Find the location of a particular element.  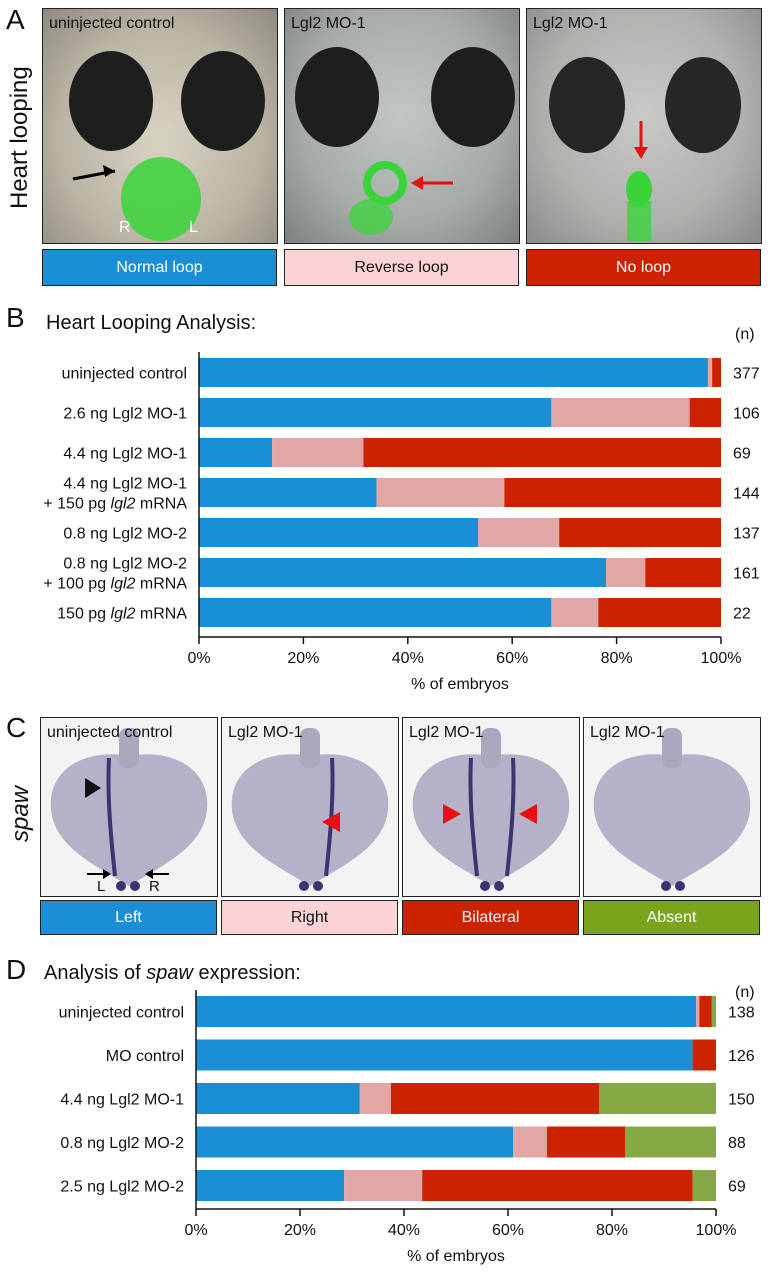

n-value: 377 is located at coordinates (746, 374).